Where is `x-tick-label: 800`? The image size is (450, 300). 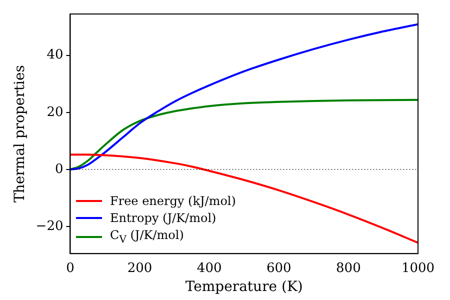 x-tick-label: 800 is located at coordinates (348, 268).